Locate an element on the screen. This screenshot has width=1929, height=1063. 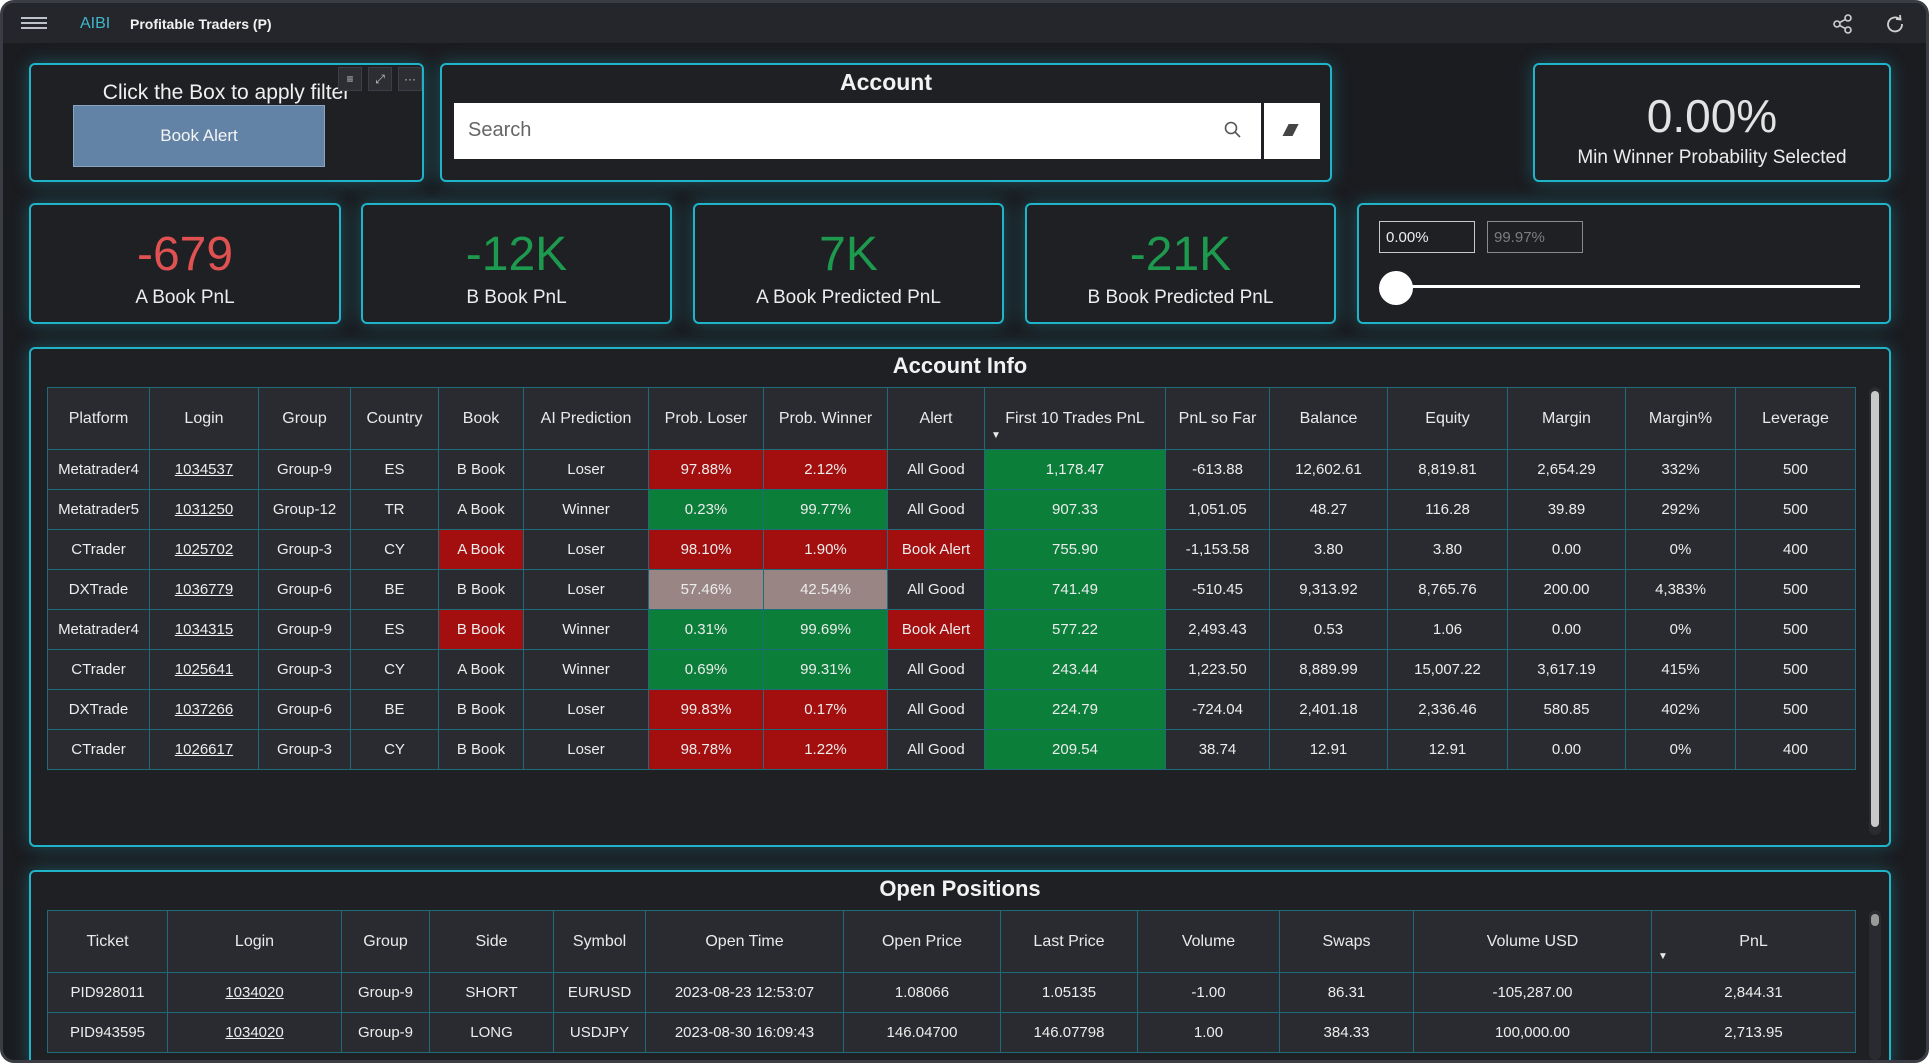
focus-mode-icon: ⤢ is located at coordinates (380, 79).